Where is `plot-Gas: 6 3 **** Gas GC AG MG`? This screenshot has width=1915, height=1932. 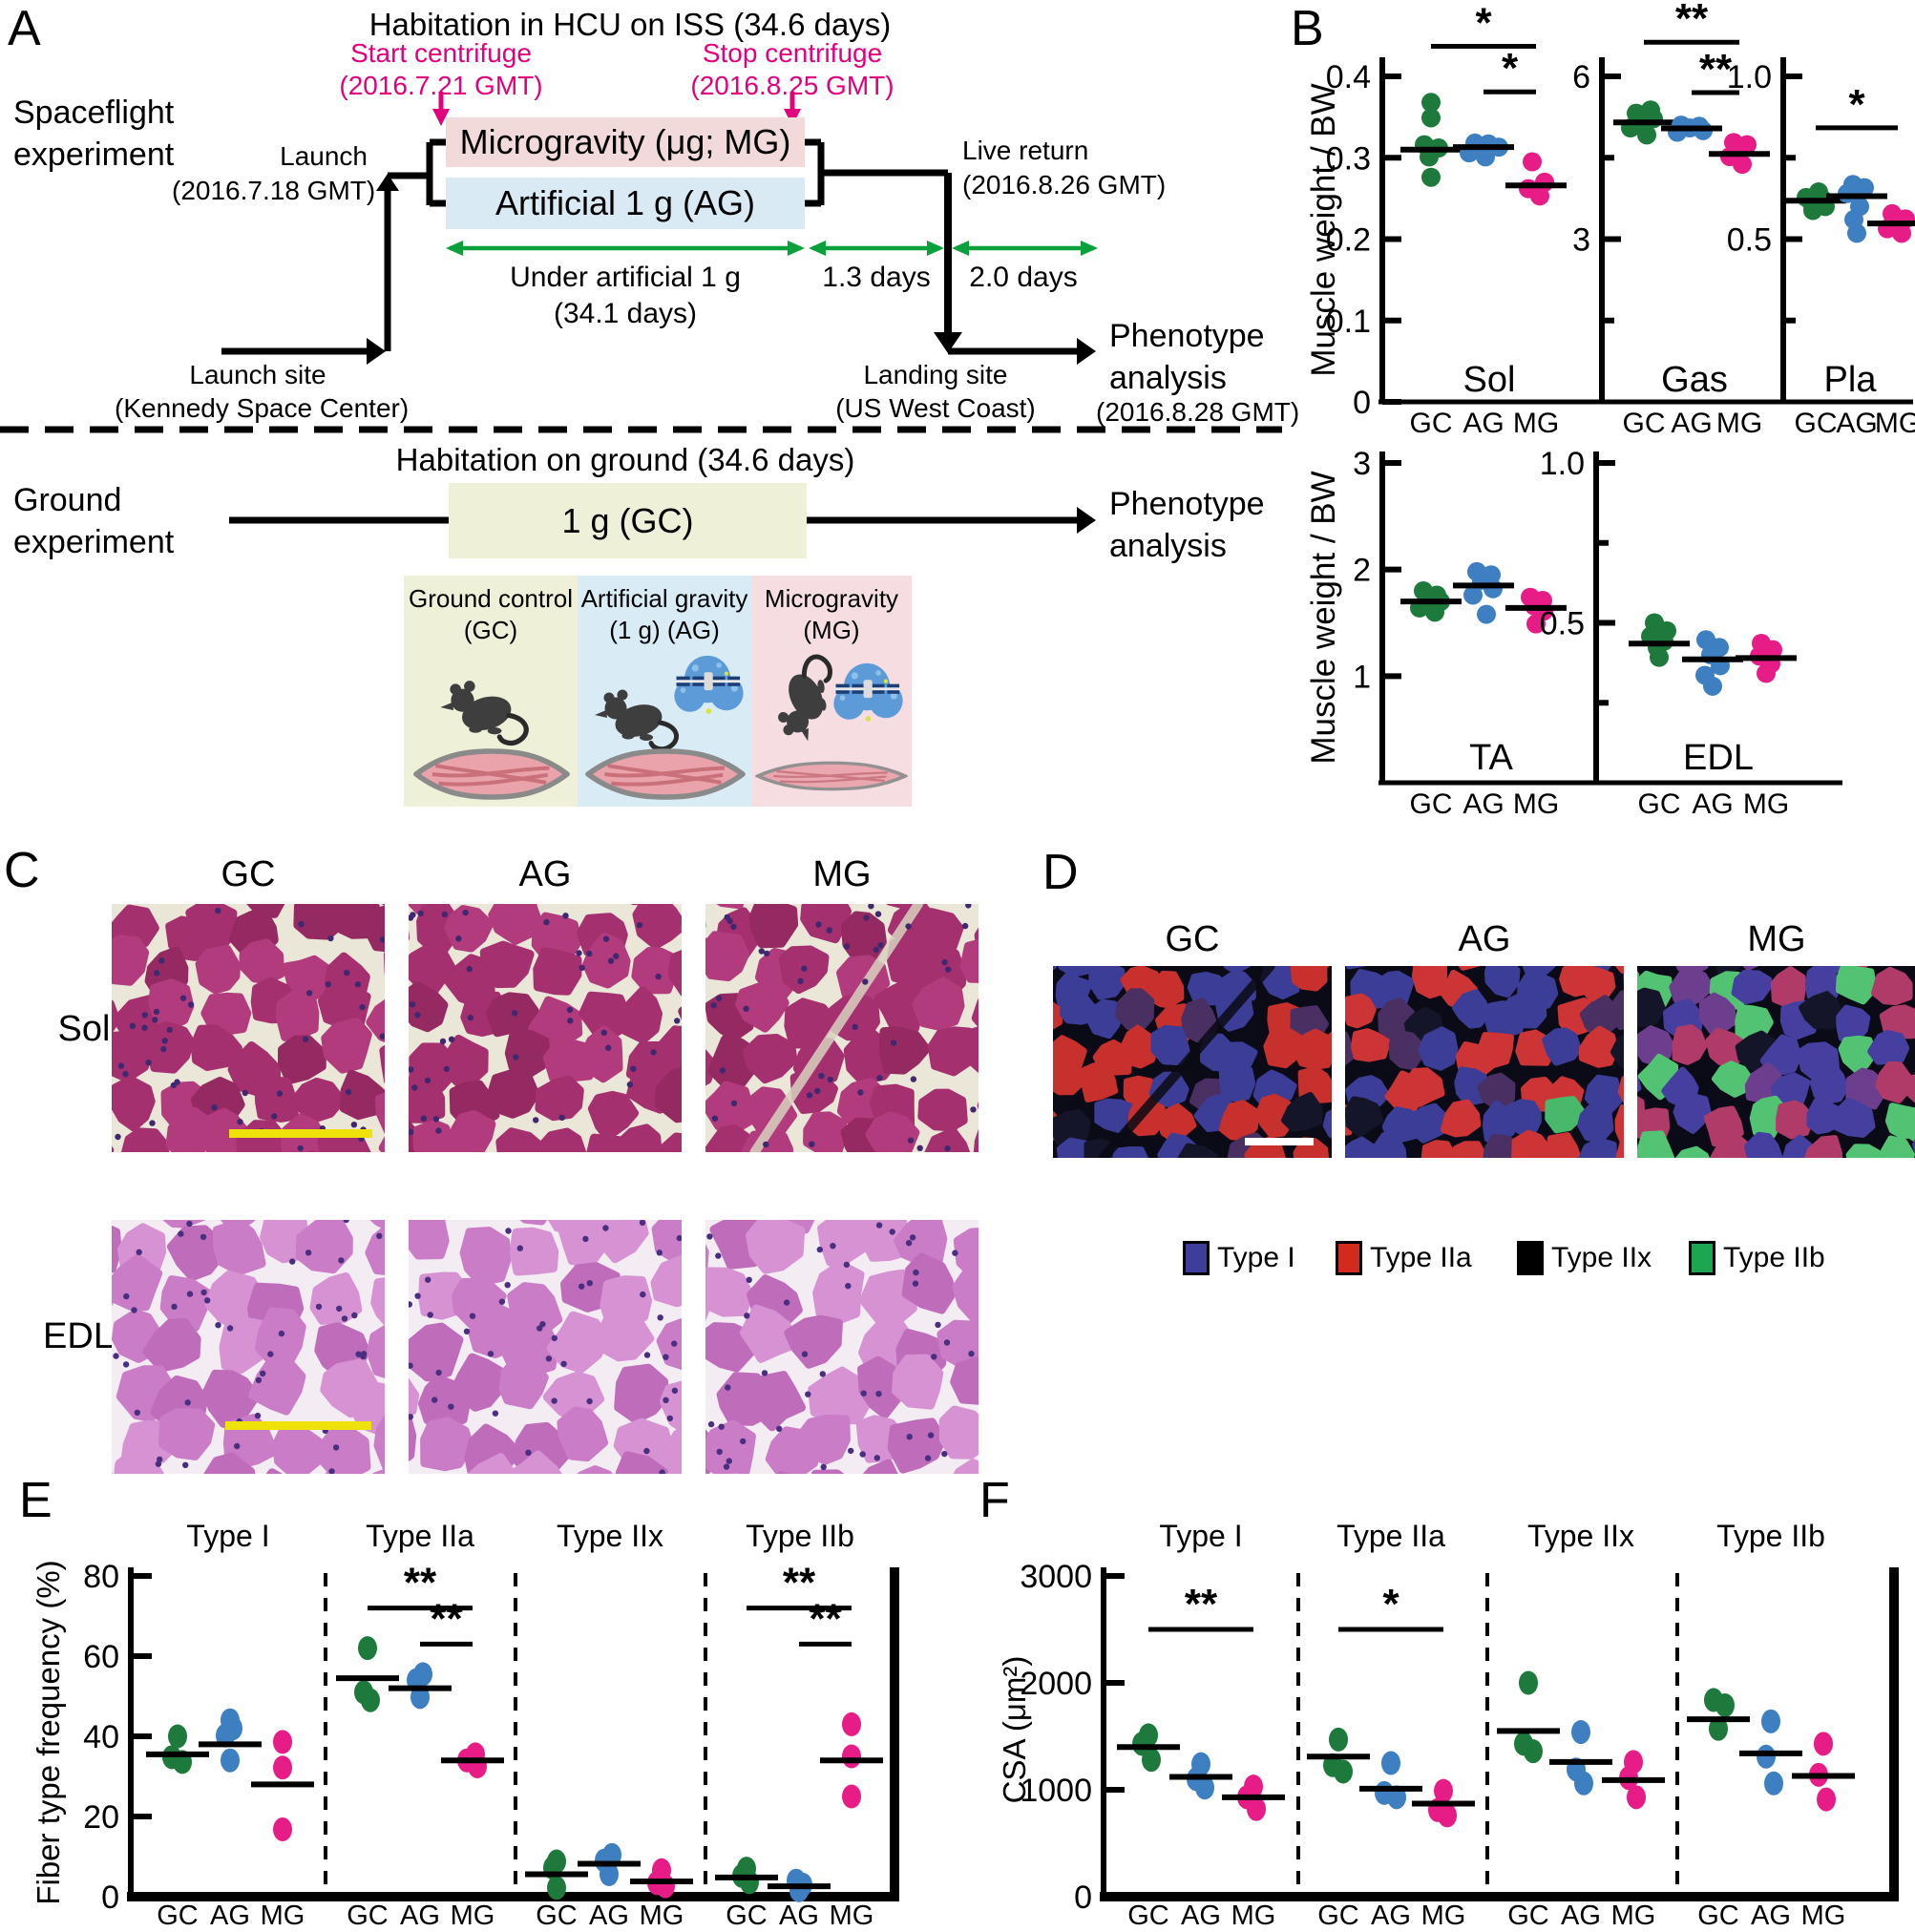 plot-Gas: 6 3 **** Gas GC AG MG is located at coordinates (1671, 220).